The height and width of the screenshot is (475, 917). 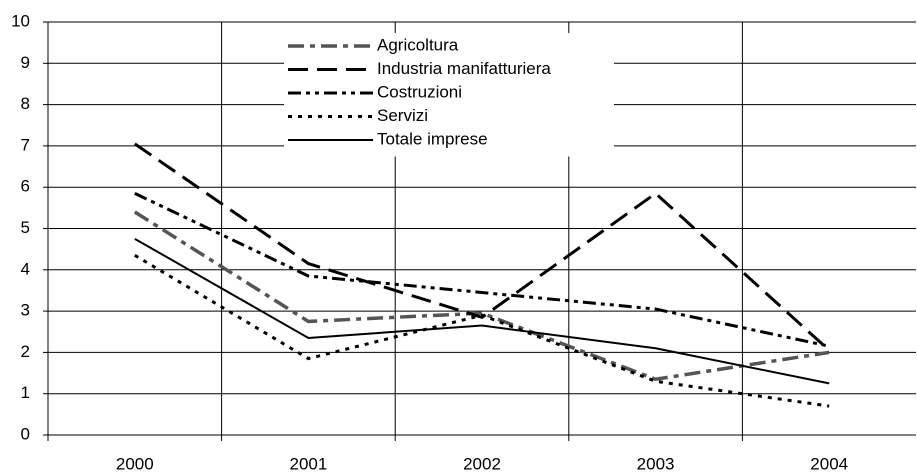 What do you see at coordinates (25, 351) in the screenshot?
I see `y-tick-label: 2` at bounding box center [25, 351].